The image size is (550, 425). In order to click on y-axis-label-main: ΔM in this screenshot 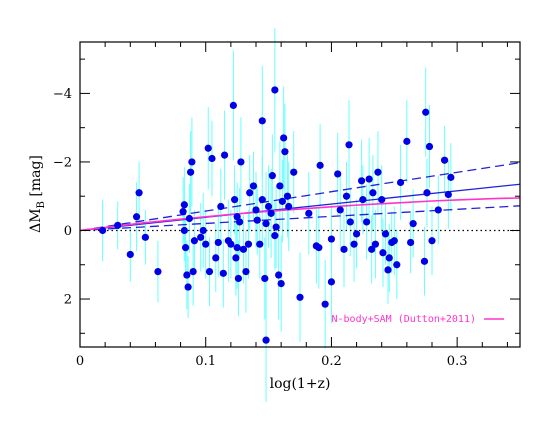, I will do `click(36, 220)`.